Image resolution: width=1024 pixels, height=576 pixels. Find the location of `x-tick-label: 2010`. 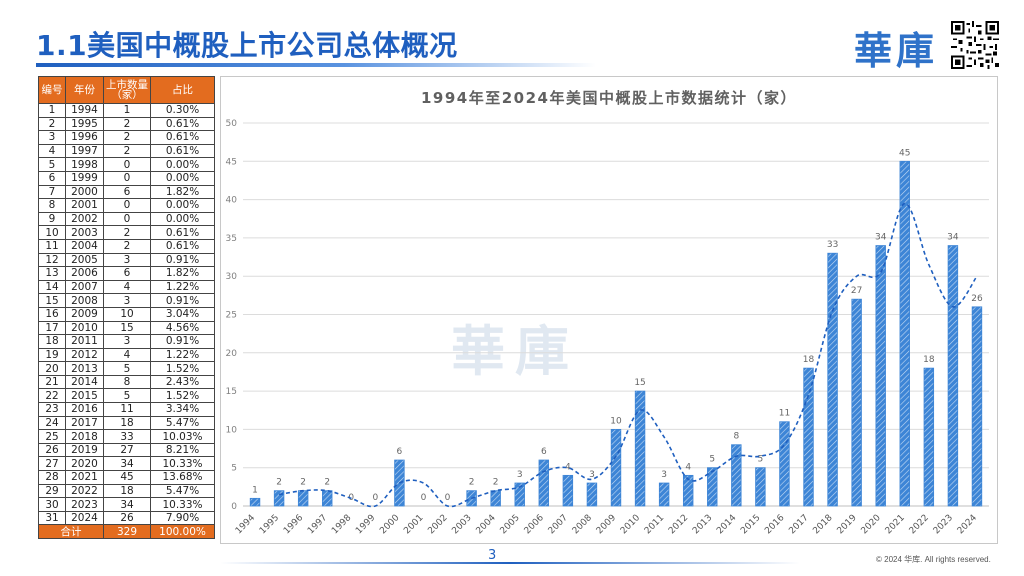

x-tick-label: 2010 is located at coordinates (630, 524).